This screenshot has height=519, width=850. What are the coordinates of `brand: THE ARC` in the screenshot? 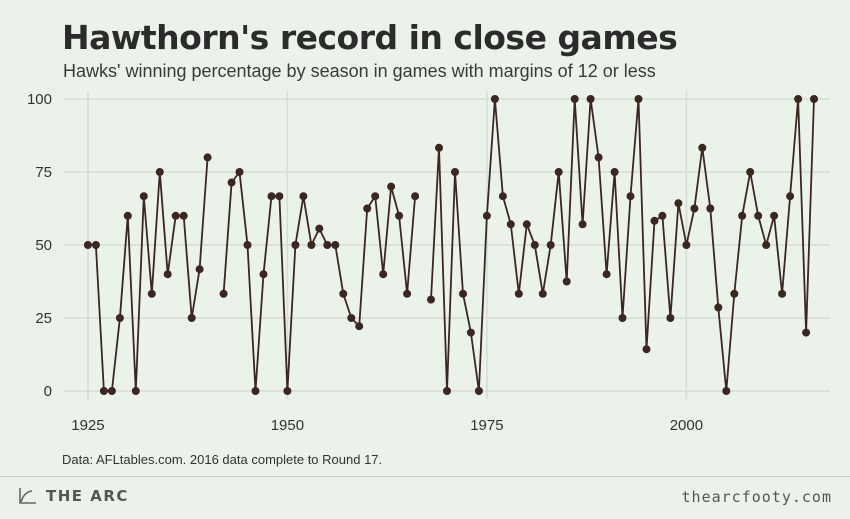 It's located at (73, 496).